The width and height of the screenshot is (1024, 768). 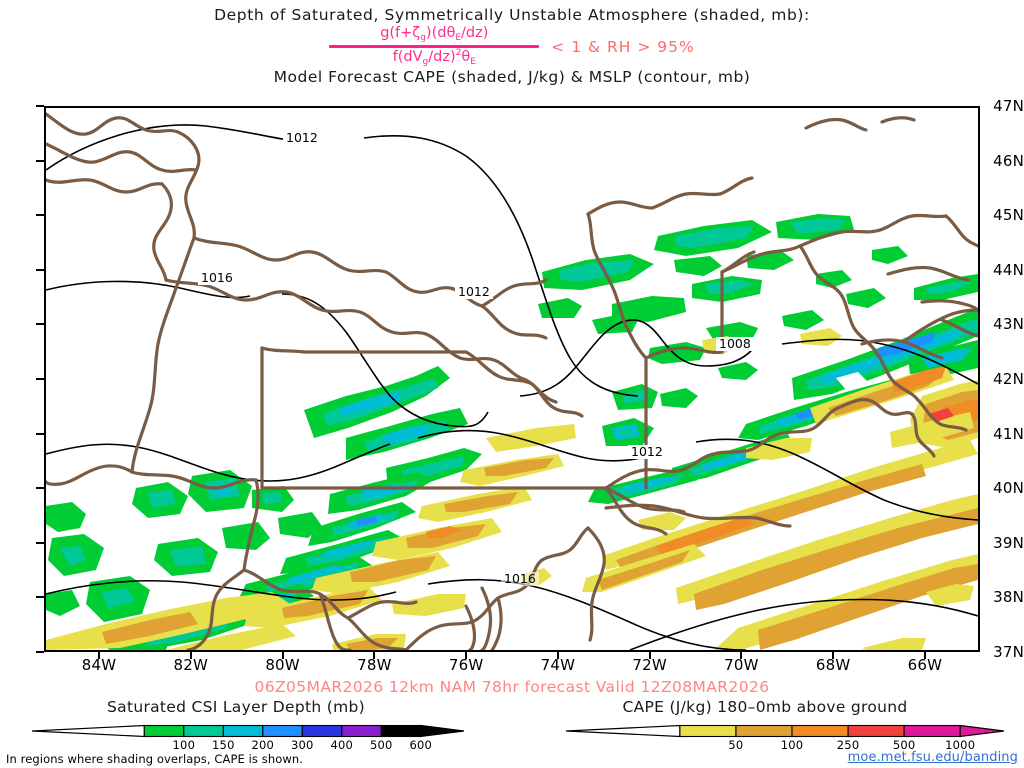 What do you see at coordinates (263, 745) in the screenshot?
I see `csi-tick-label: 200` at bounding box center [263, 745].